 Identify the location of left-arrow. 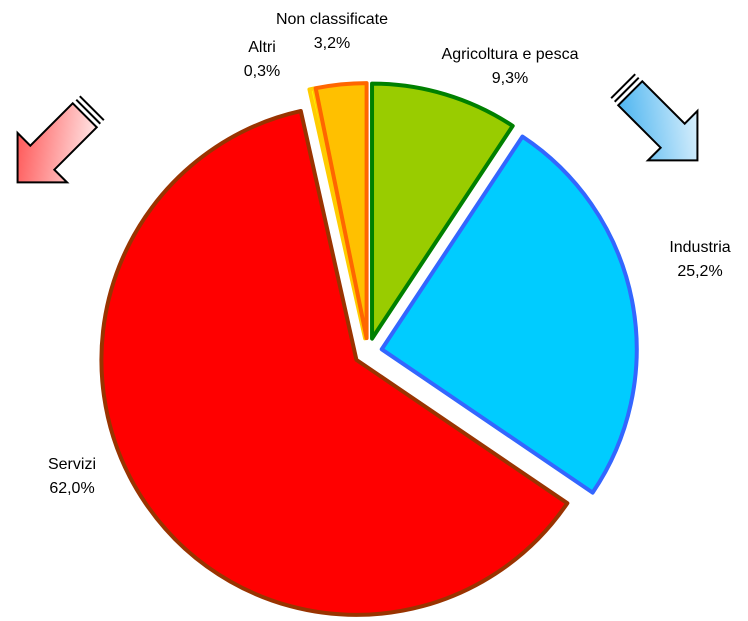
(60, 139).